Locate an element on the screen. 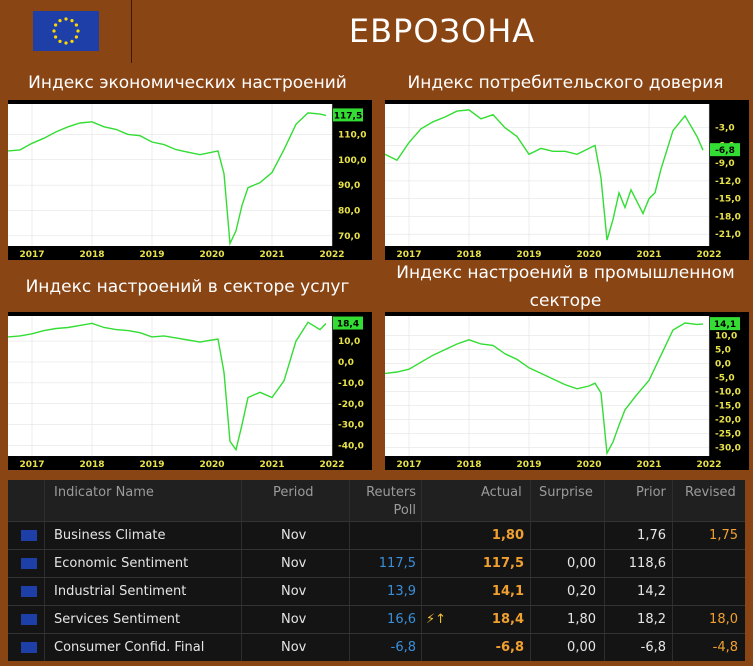 Image resolution: width=753 pixels, height=666 pixels. header-indicator-name: Indicator Name is located at coordinates (104, 492).